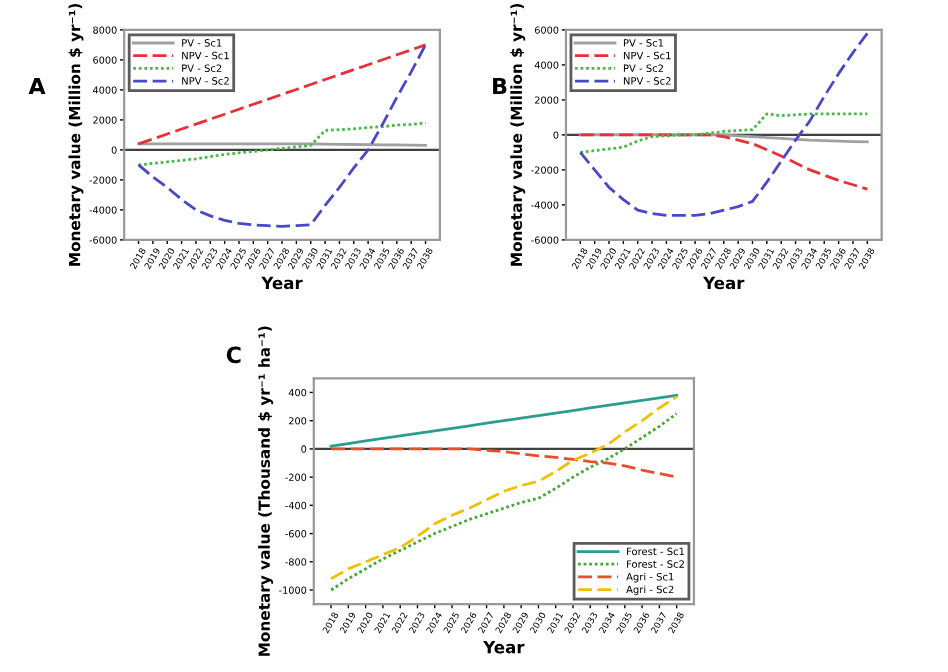 The height and width of the screenshot is (672, 948). What do you see at coordinates (37, 86) in the screenshot?
I see `text: A` at bounding box center [37, 86].